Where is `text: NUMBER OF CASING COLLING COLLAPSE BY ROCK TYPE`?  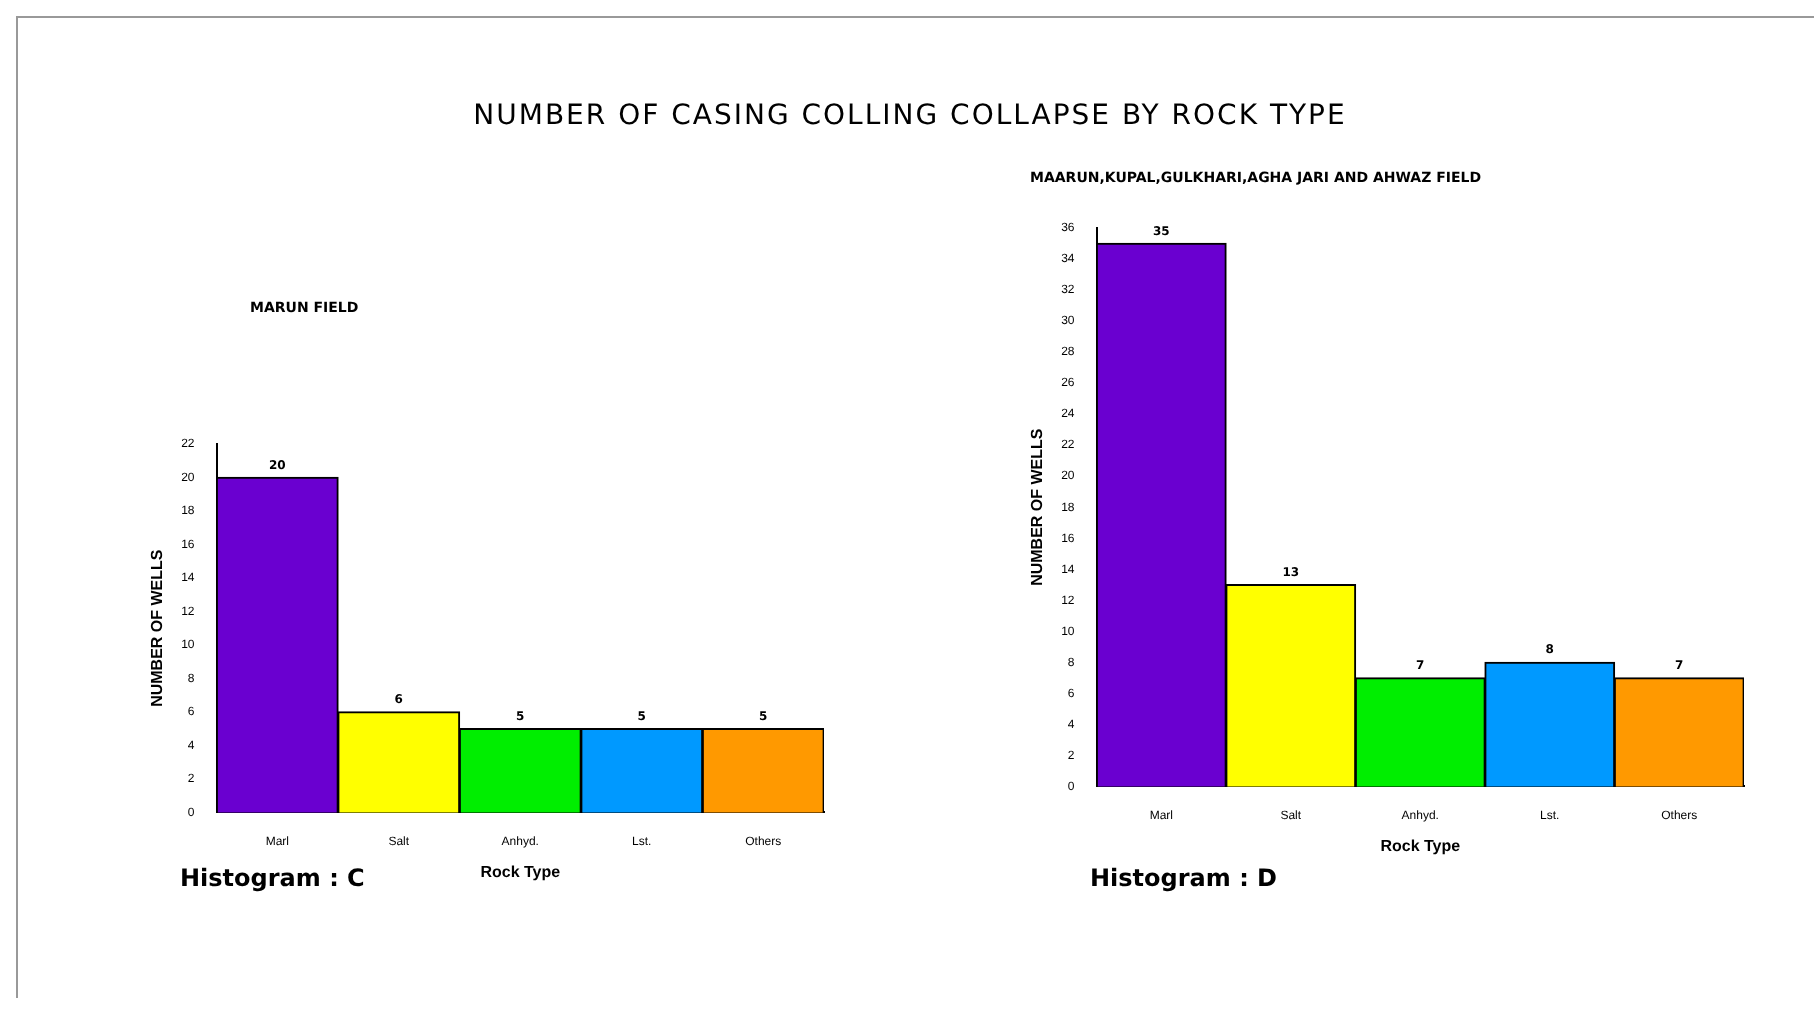 text: NUMBER OF CASING COLLING COLLAPSE BY ROCK TYPE is located at coordinates (910, 116).